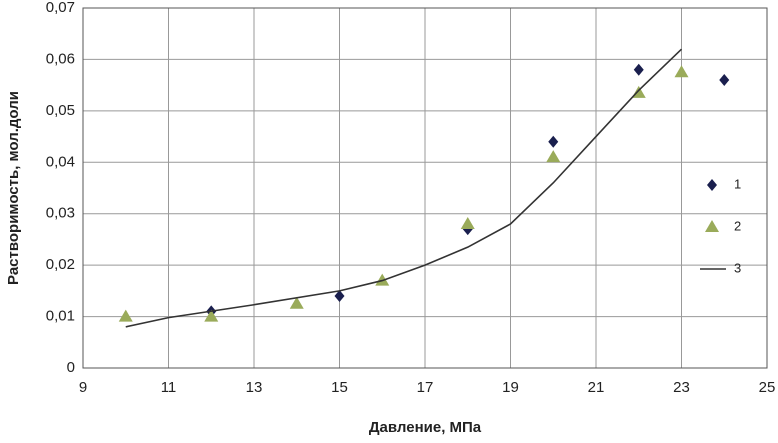  What do you see at coordinates (339, 387) in the screenshot?
I see `x-tick-label: 15` at bounding box center [339, 387].